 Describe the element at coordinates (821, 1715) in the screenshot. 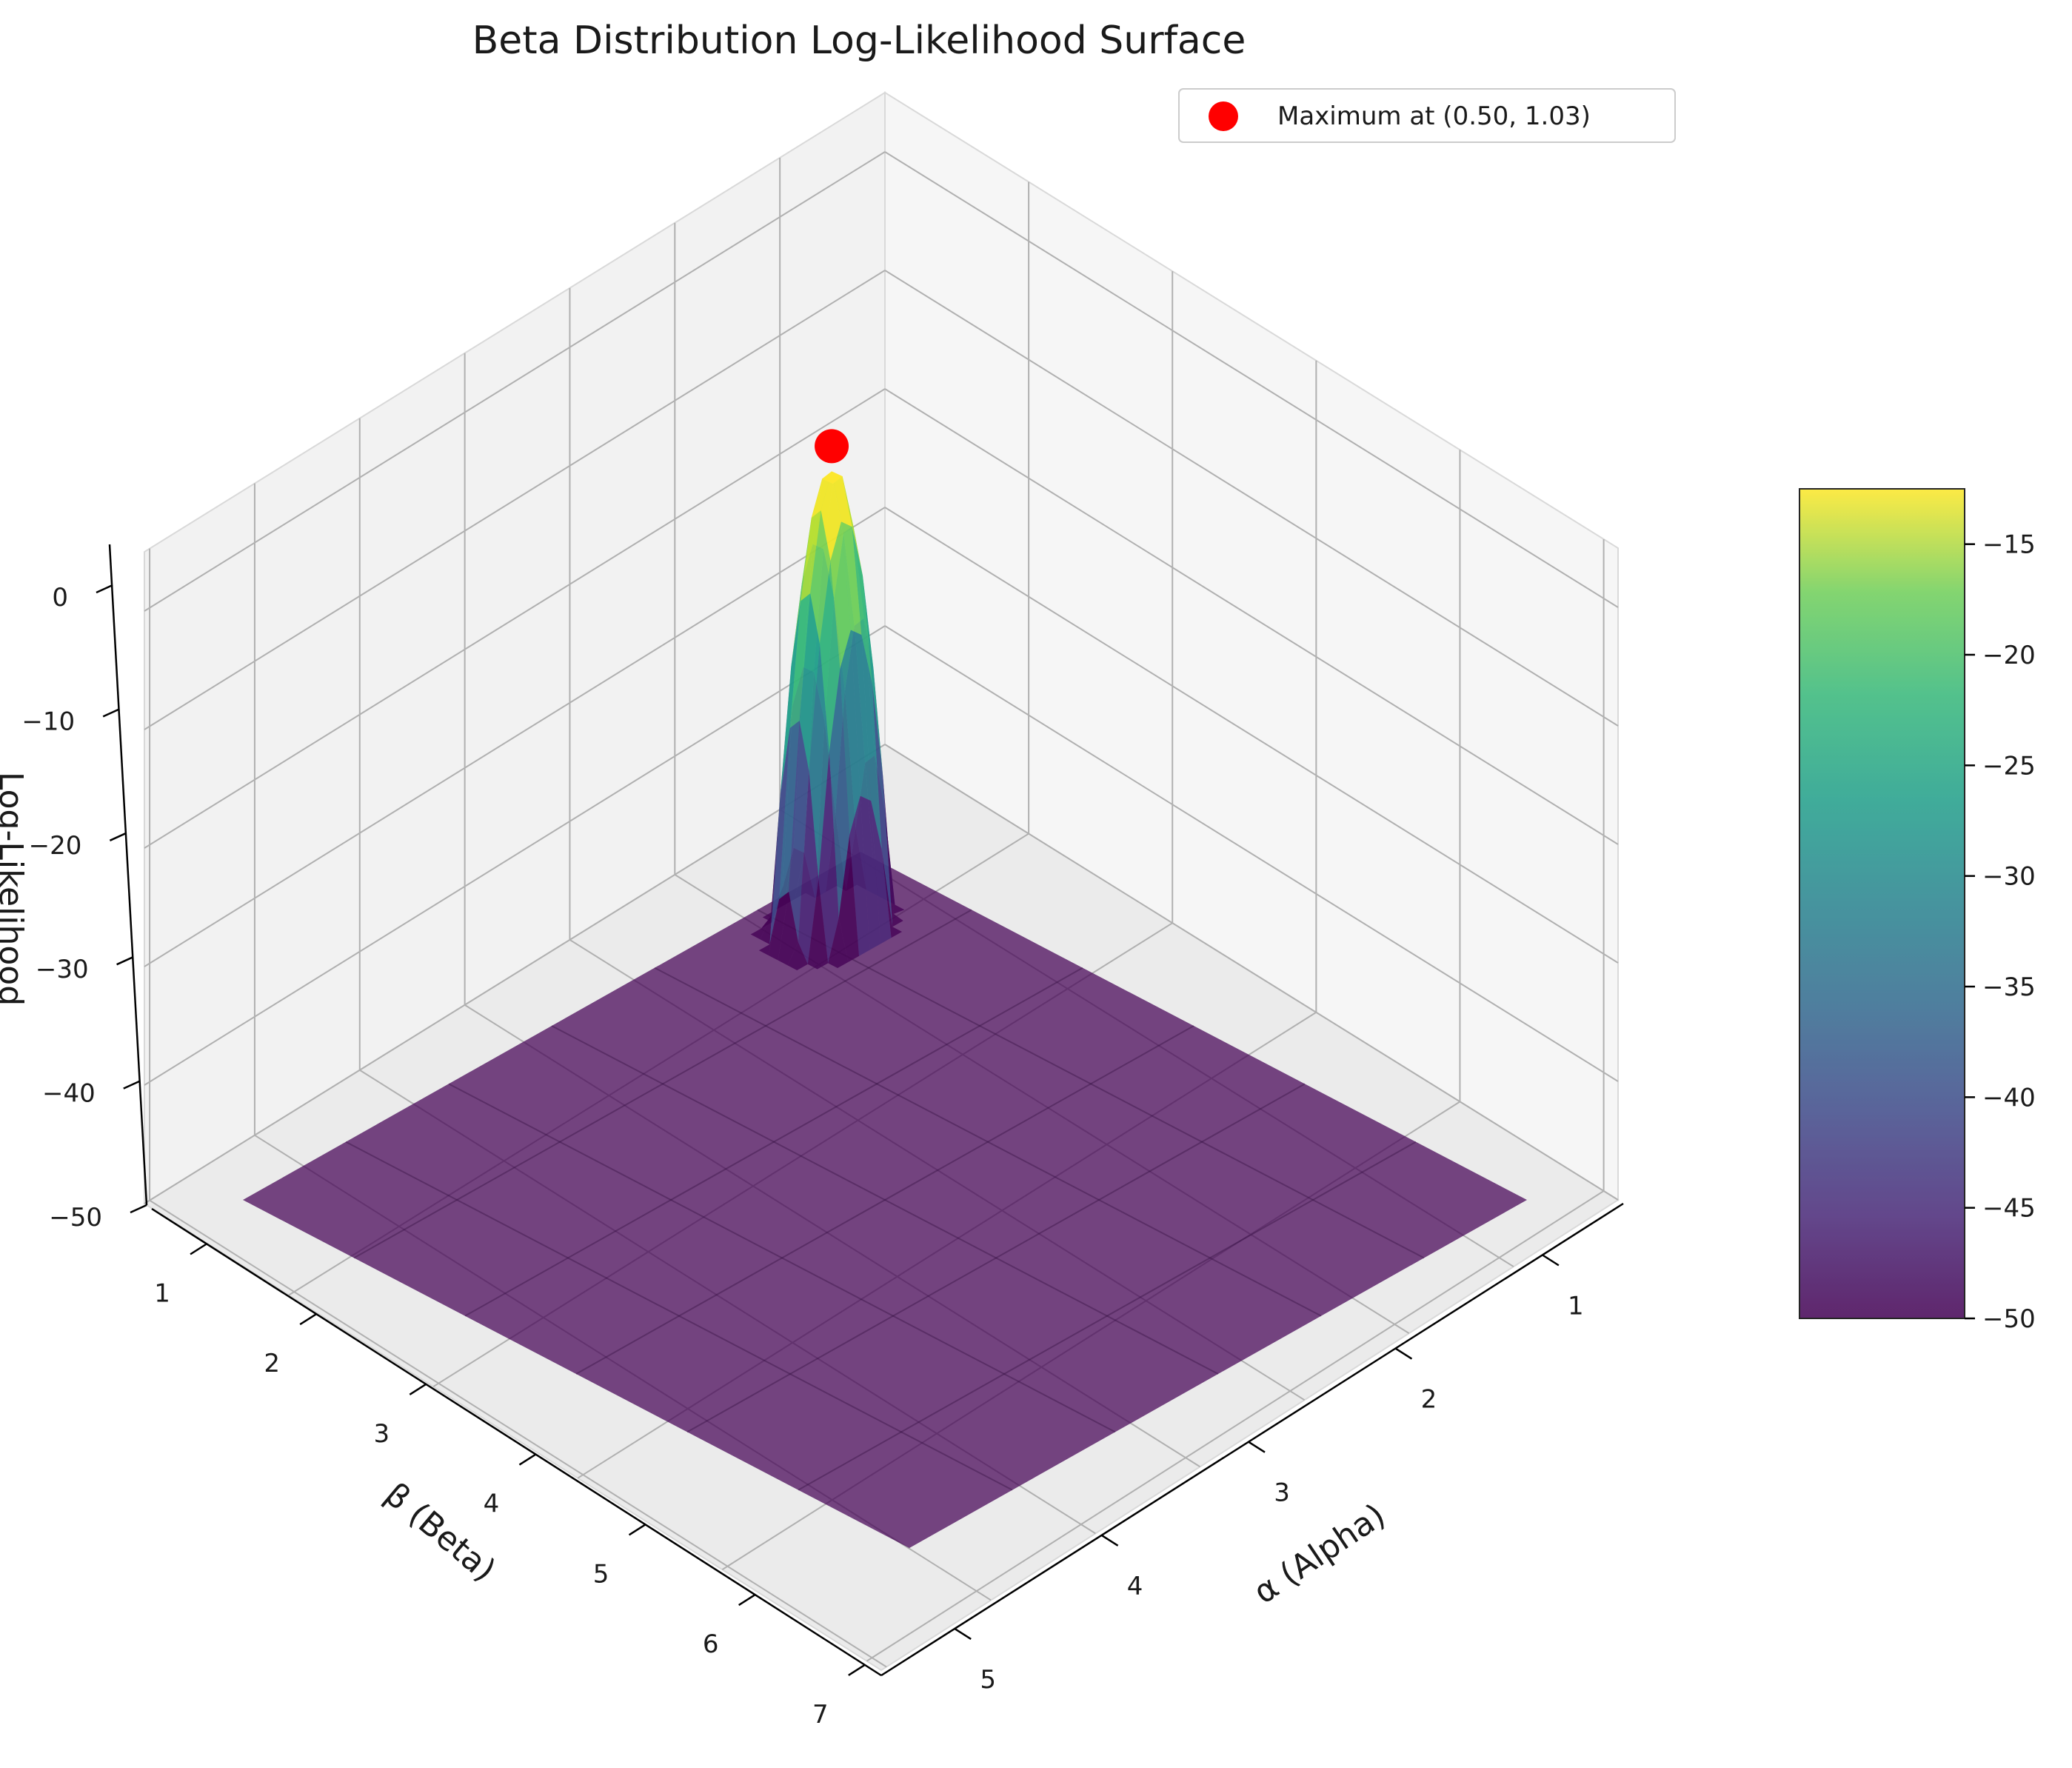

I see `y-tick-label: 7` at that location.